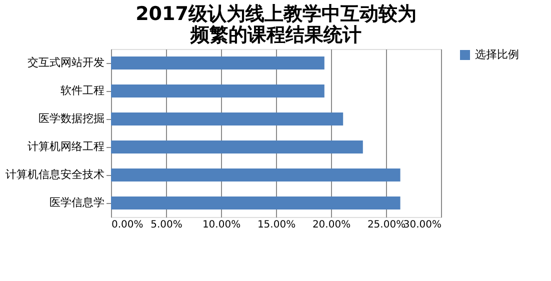 The width and height of the screenshot is (551, 281). I want to click on y-tick-label: 计算机信息安全技术, so click(55, 174).